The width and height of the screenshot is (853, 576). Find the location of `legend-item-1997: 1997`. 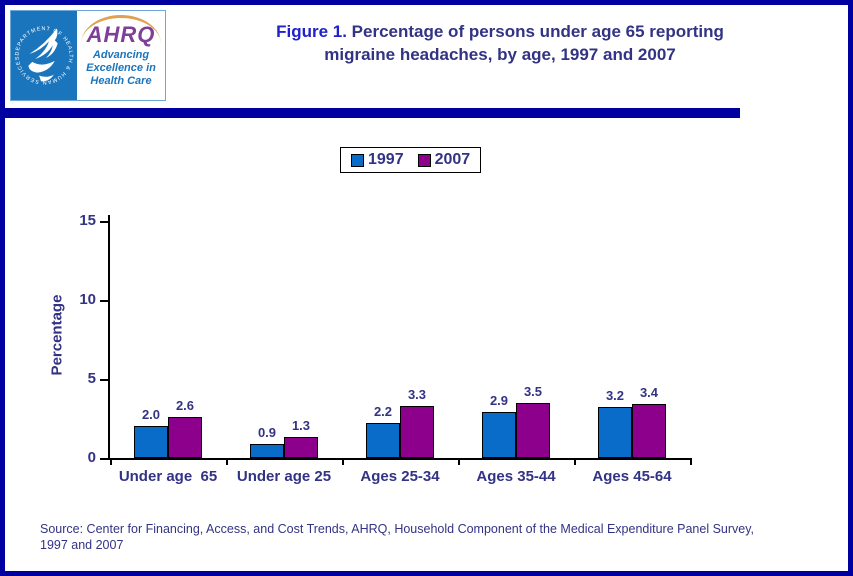

legend-item-1997: 1997 is located at coordinates (377, 160).